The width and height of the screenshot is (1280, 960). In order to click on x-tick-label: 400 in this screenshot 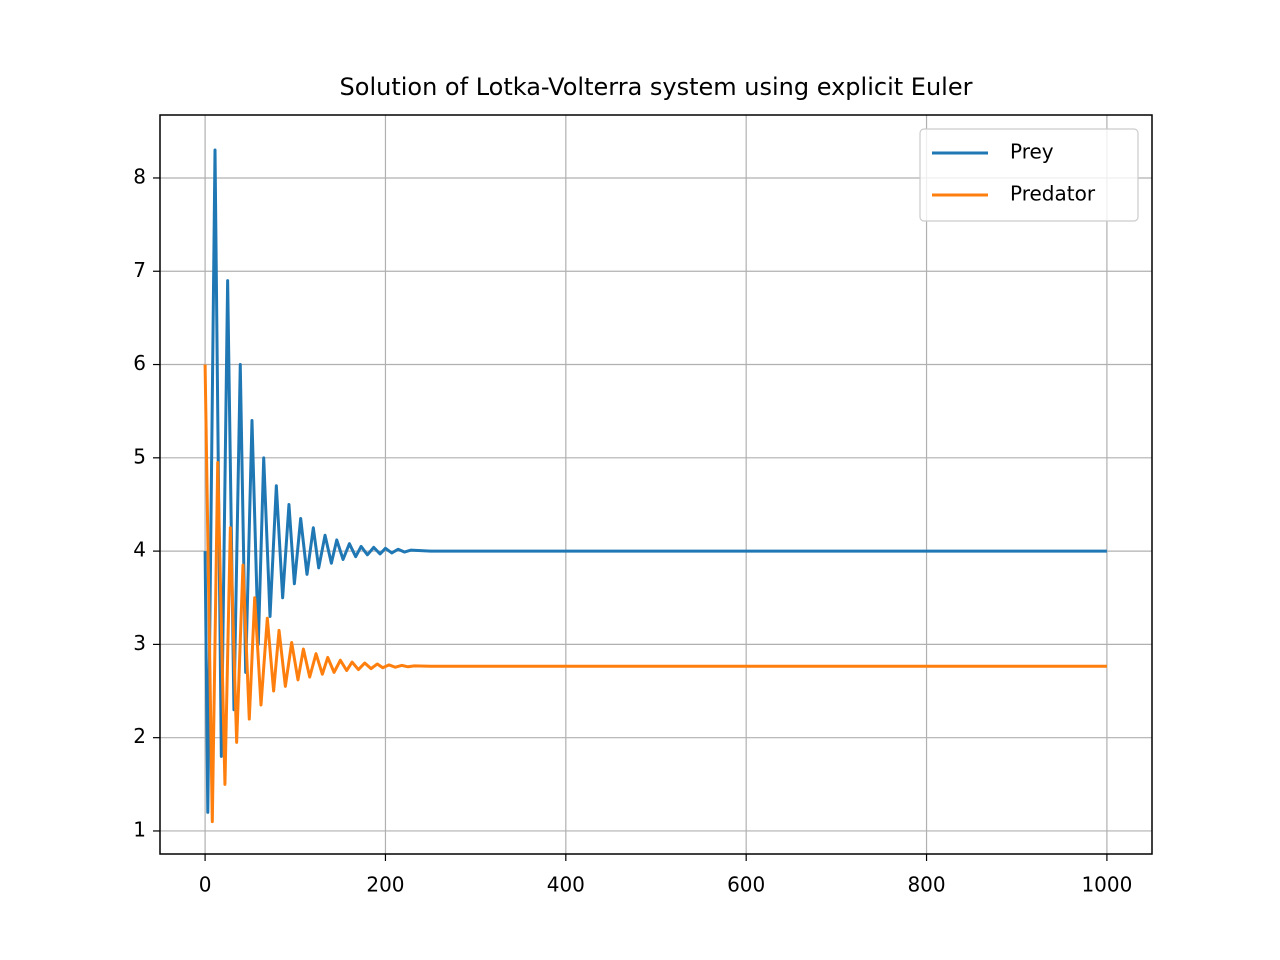, I will do `click(566, 885)`.